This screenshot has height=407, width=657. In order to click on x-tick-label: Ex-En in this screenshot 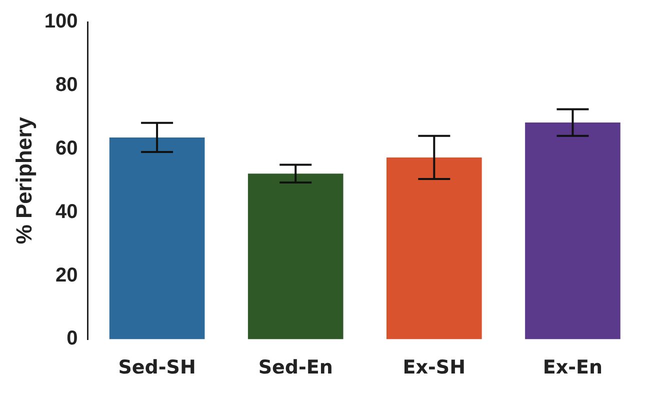, I will do `click(572, 367)`.